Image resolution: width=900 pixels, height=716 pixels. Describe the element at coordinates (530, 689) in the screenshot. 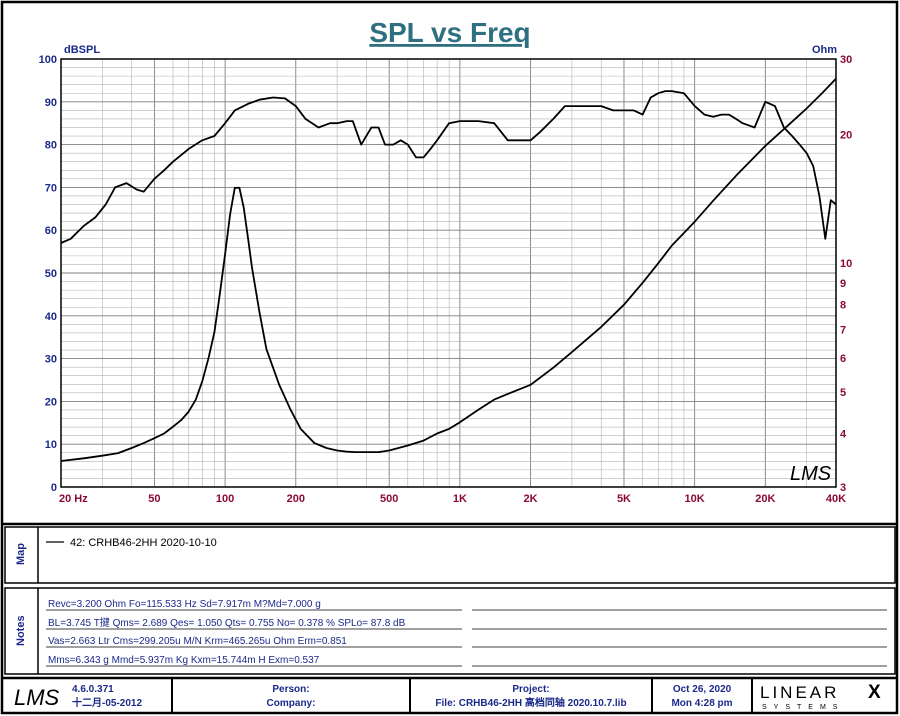

I see `footer-project-label: Project:` at that location.